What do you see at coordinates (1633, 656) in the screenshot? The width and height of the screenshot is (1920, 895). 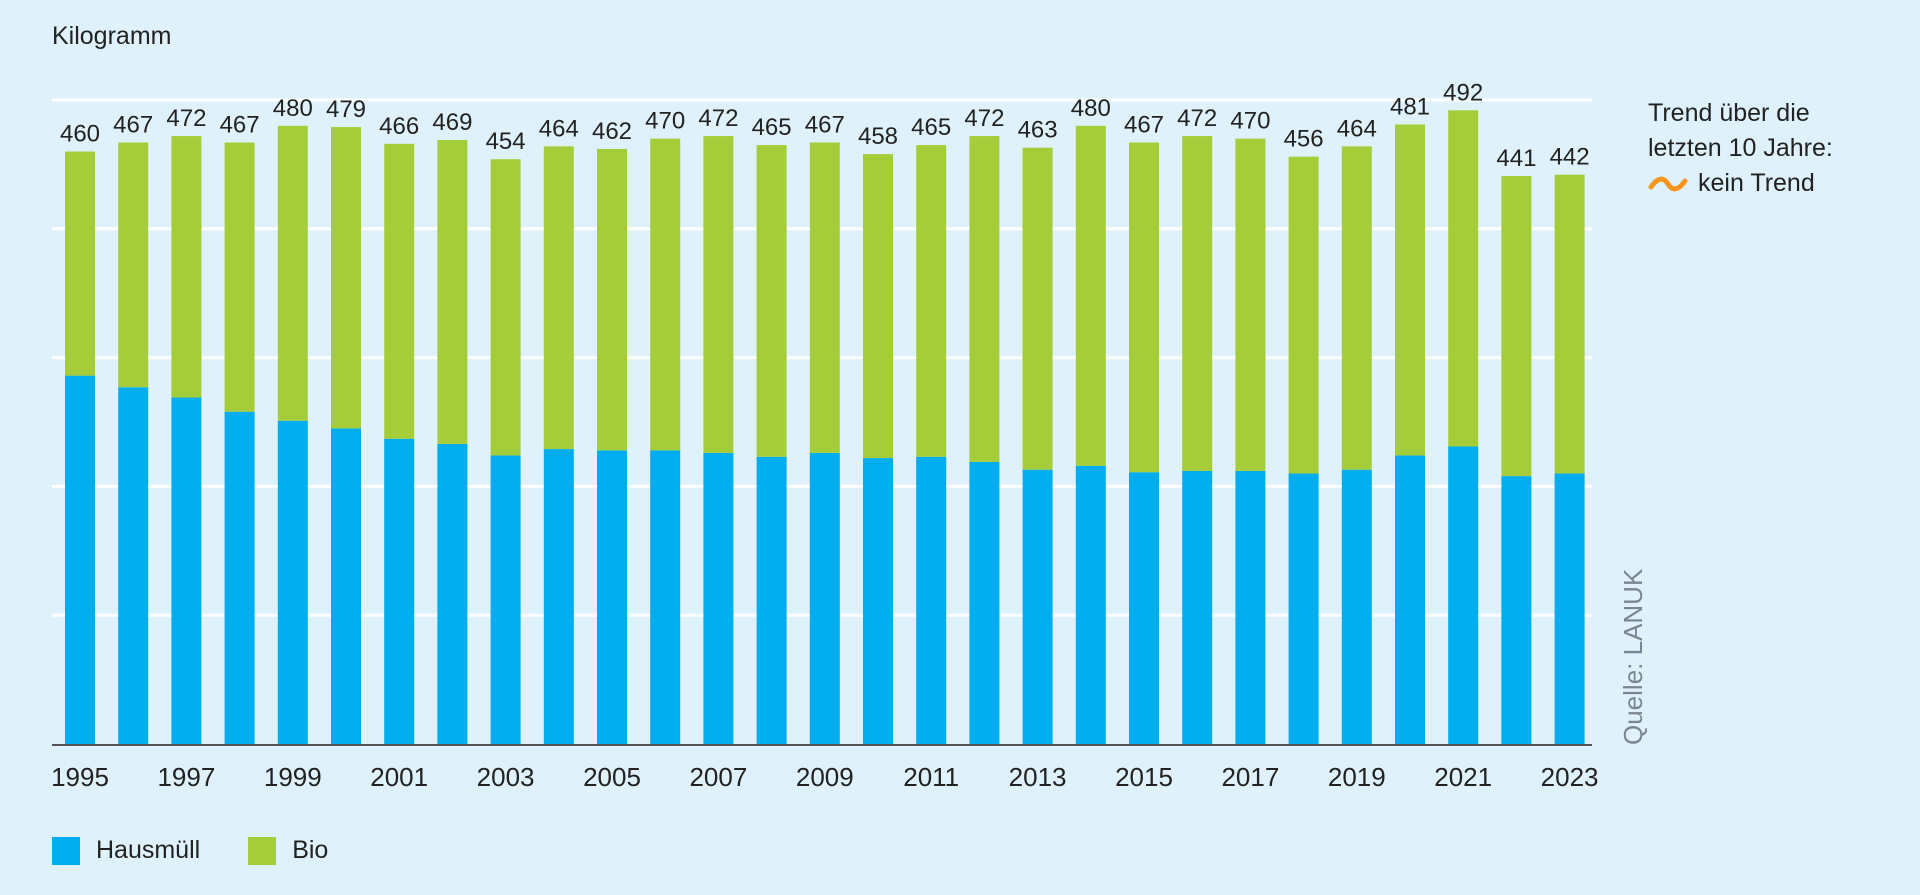 I see `source-label: Quelle: LANUK` at bounding box center [1633, 656].